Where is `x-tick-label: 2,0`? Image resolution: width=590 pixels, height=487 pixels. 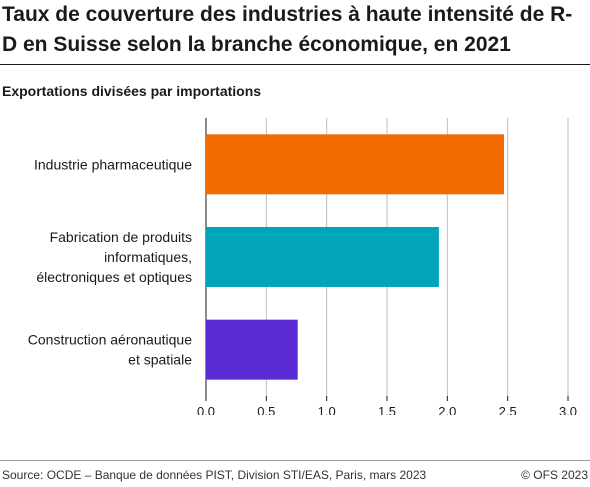
x-tick-label: 2,0 is located at coordinates (447, 409).